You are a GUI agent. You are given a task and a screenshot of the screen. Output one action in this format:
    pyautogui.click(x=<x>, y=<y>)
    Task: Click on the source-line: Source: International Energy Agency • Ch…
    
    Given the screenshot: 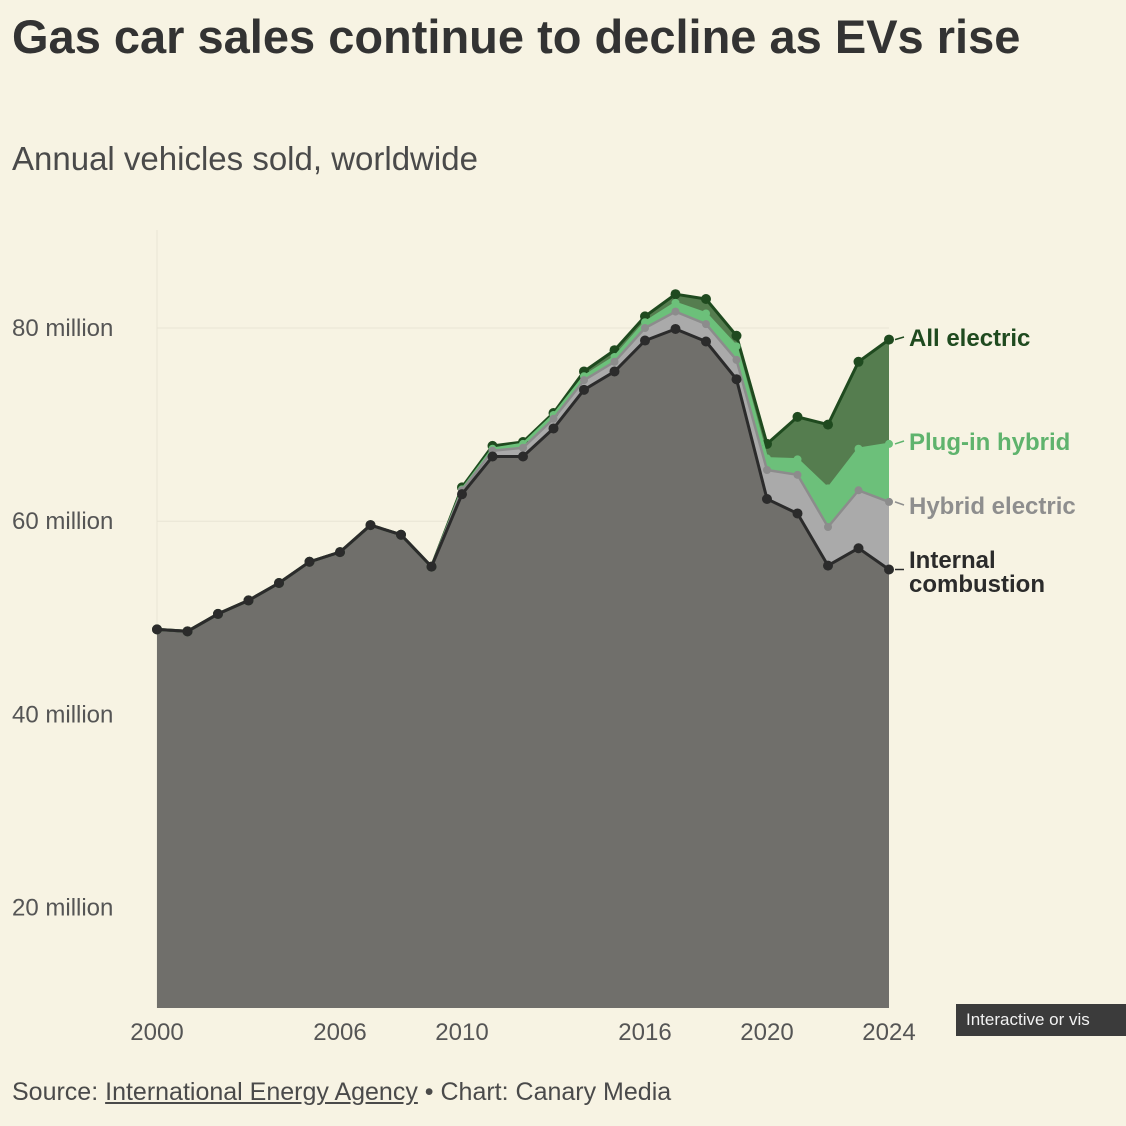 What is the action you would take?
    pyautogui.click(x=341, y=1092)
    